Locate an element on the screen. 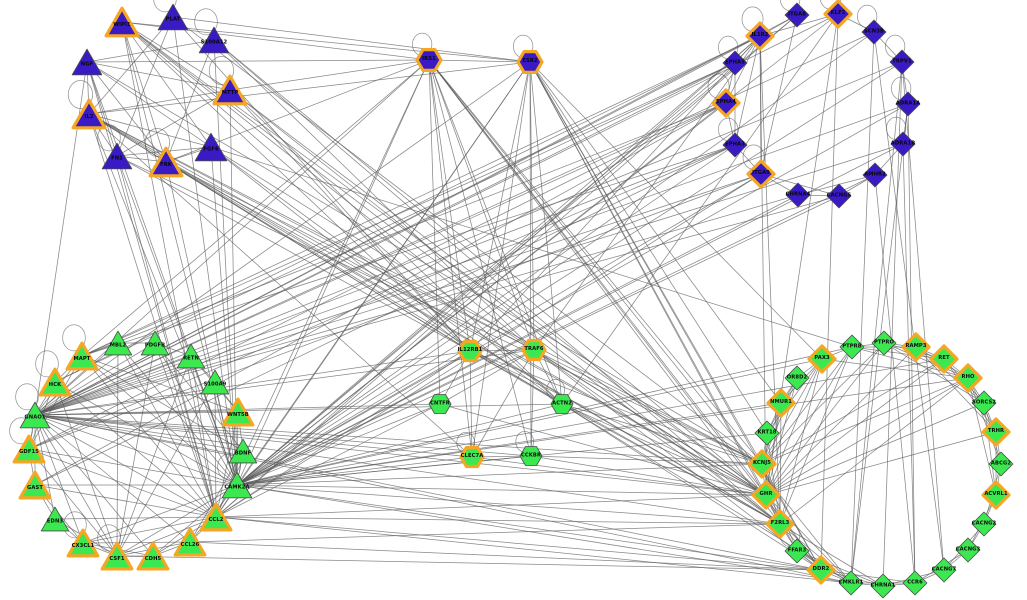  graph-node-ccl26: CCL26 is located at coordinates (190, 542).